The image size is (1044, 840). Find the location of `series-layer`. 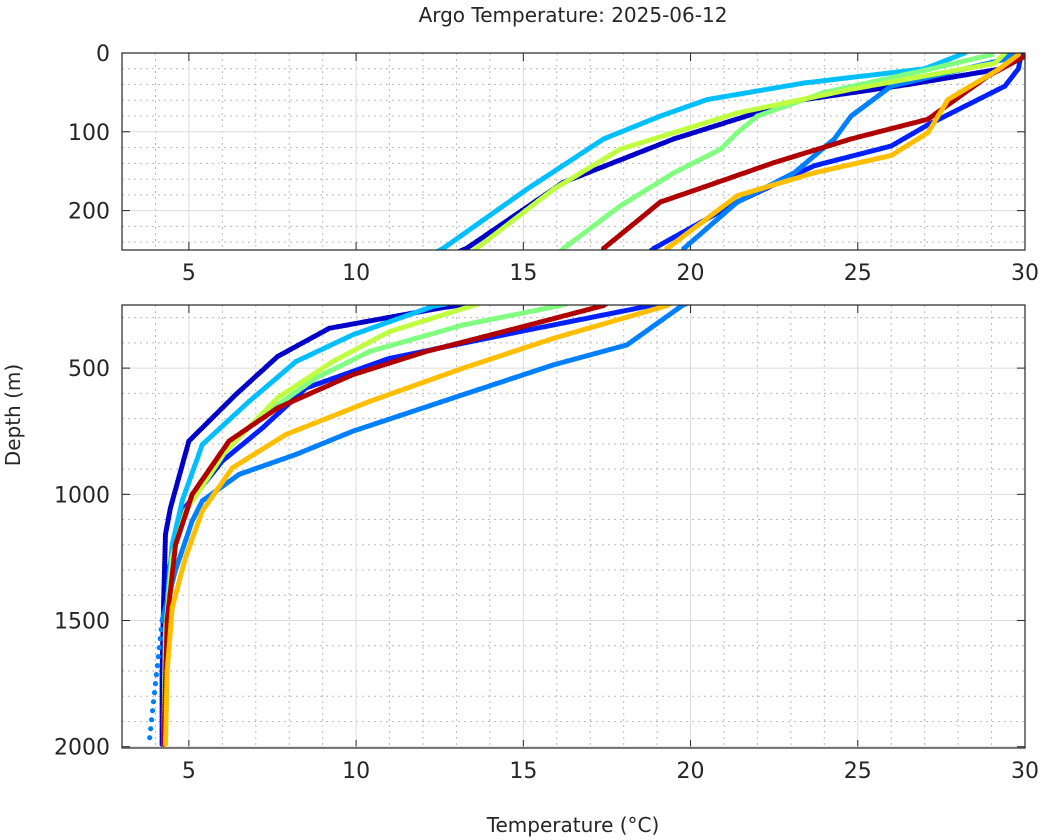

series-layer is located at coordinates (727, 154).